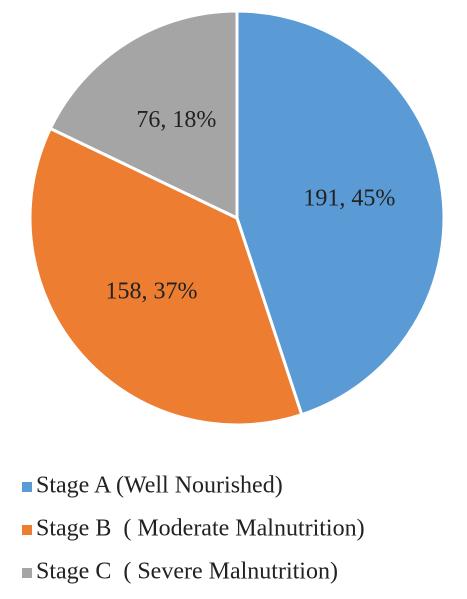 This screenshot has width=467, height=599. What do you see at coordinates (159, 486) in the screenshot?
I see `legend-label: Stage A (Well Nourished)` at bounding box center [159, 486].